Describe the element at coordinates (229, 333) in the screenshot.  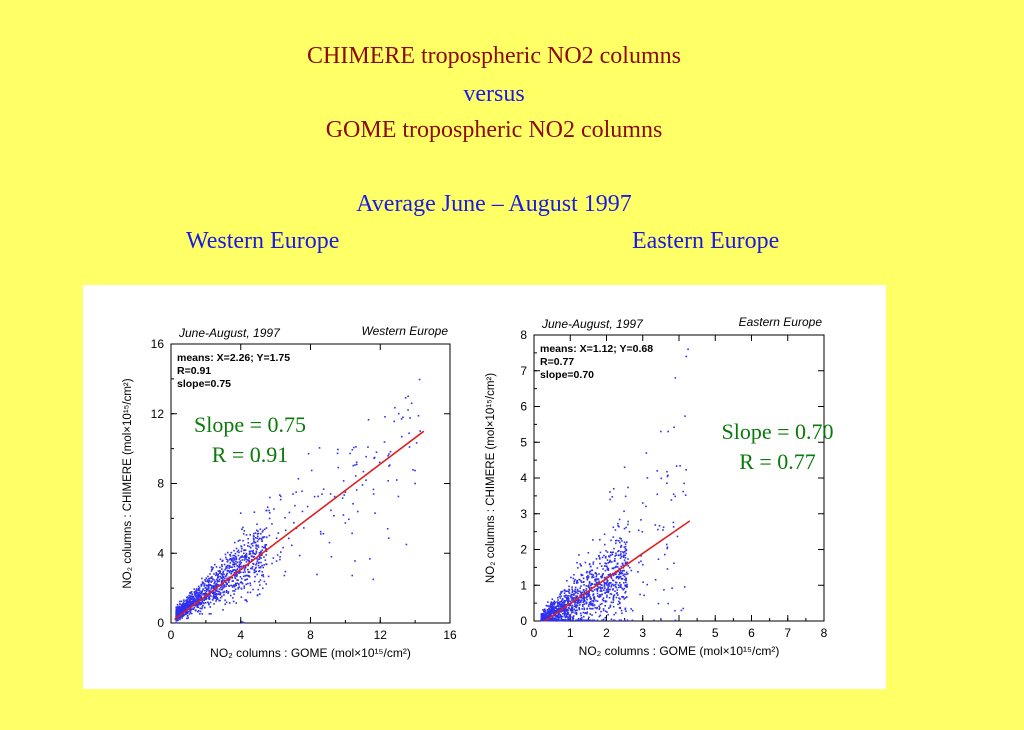
I see `west-period-label: June-August, 1997` at that location.